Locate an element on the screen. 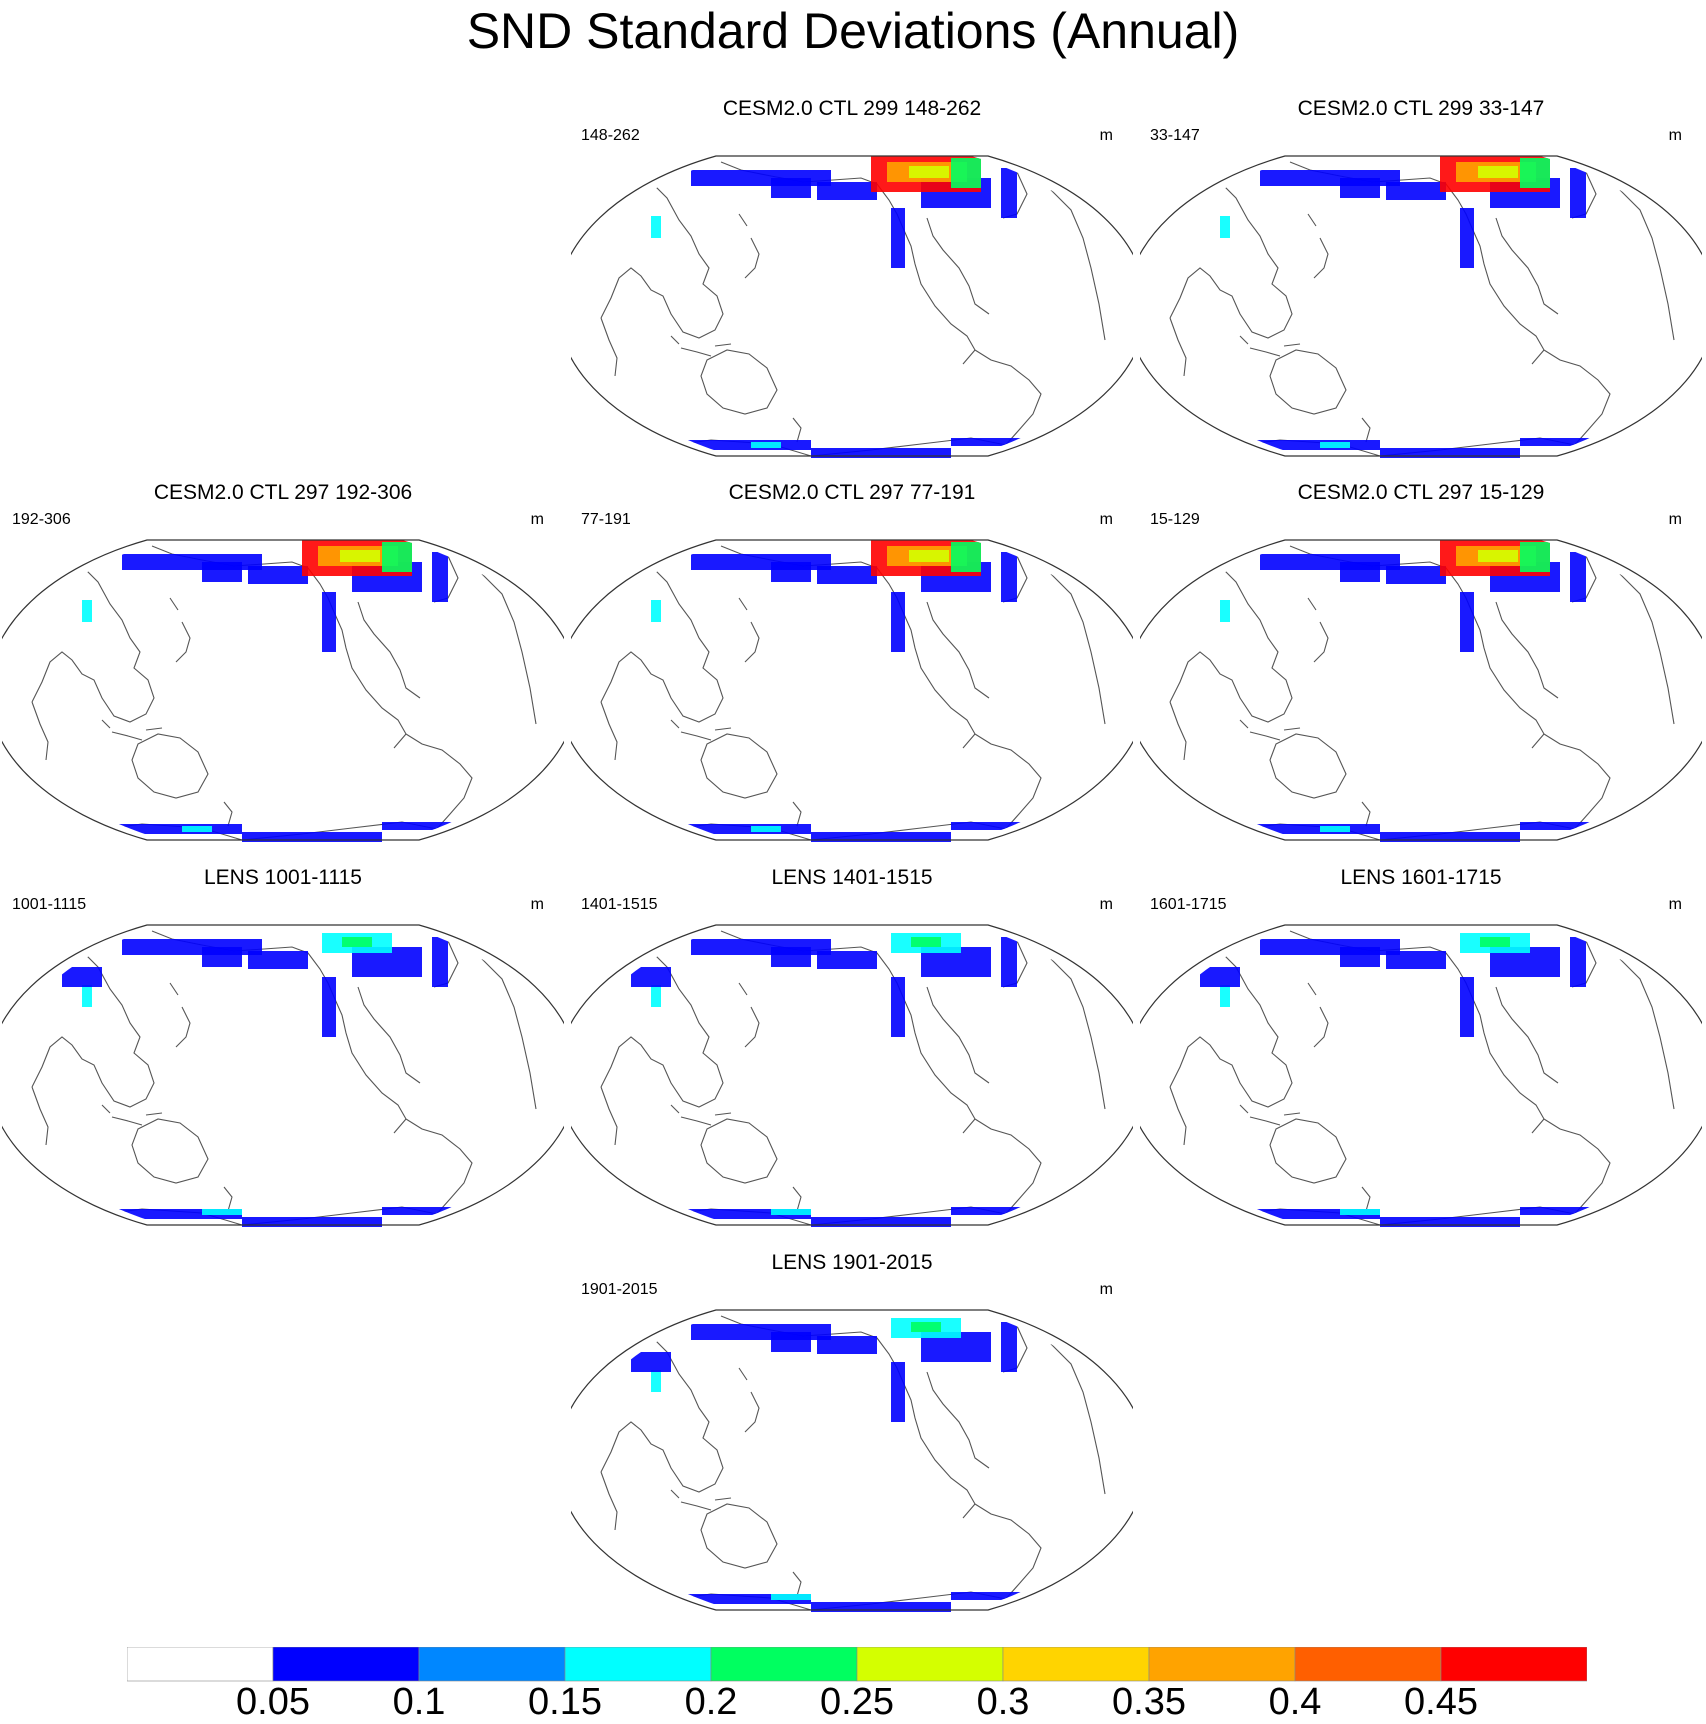  map-panel: CESM2.0 CTL 297 15-129 15-129 m is located at coordinates (1421, 675).